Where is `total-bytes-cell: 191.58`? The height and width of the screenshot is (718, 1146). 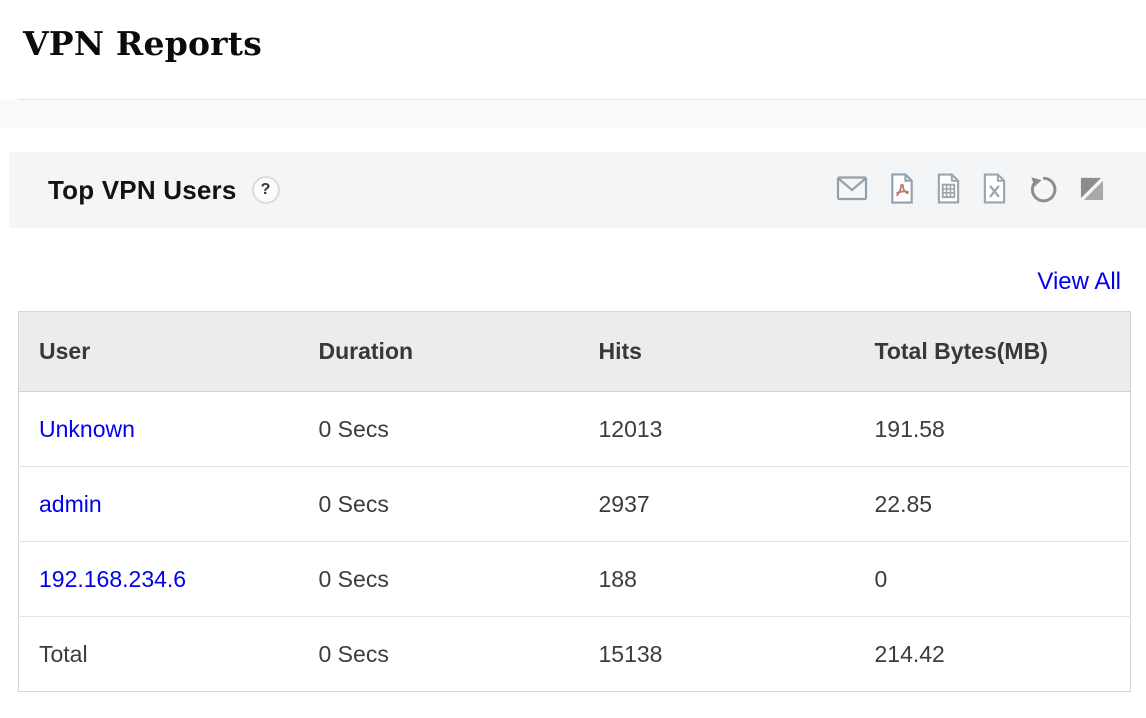 total-bytes-cell: 191.58 is located at coordinates (992, 429).